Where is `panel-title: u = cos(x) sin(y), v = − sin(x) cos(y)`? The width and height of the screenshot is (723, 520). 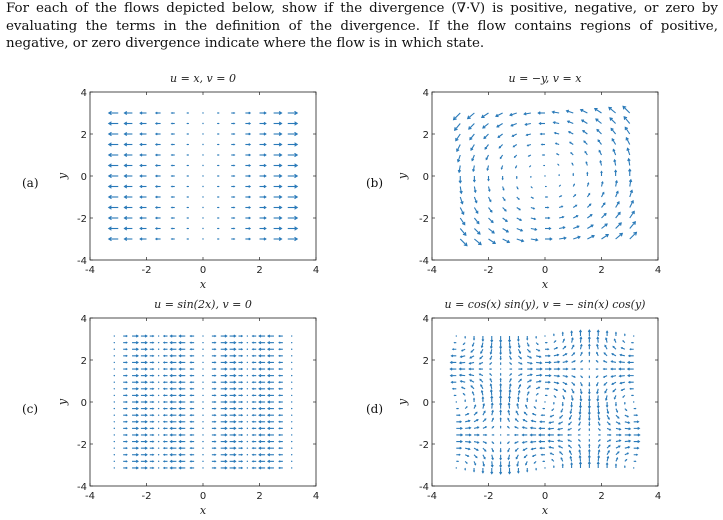 panel-title: u = cos(x) sin(y), v = − sin(x) cos(y) is located at coordinates (545, 304).